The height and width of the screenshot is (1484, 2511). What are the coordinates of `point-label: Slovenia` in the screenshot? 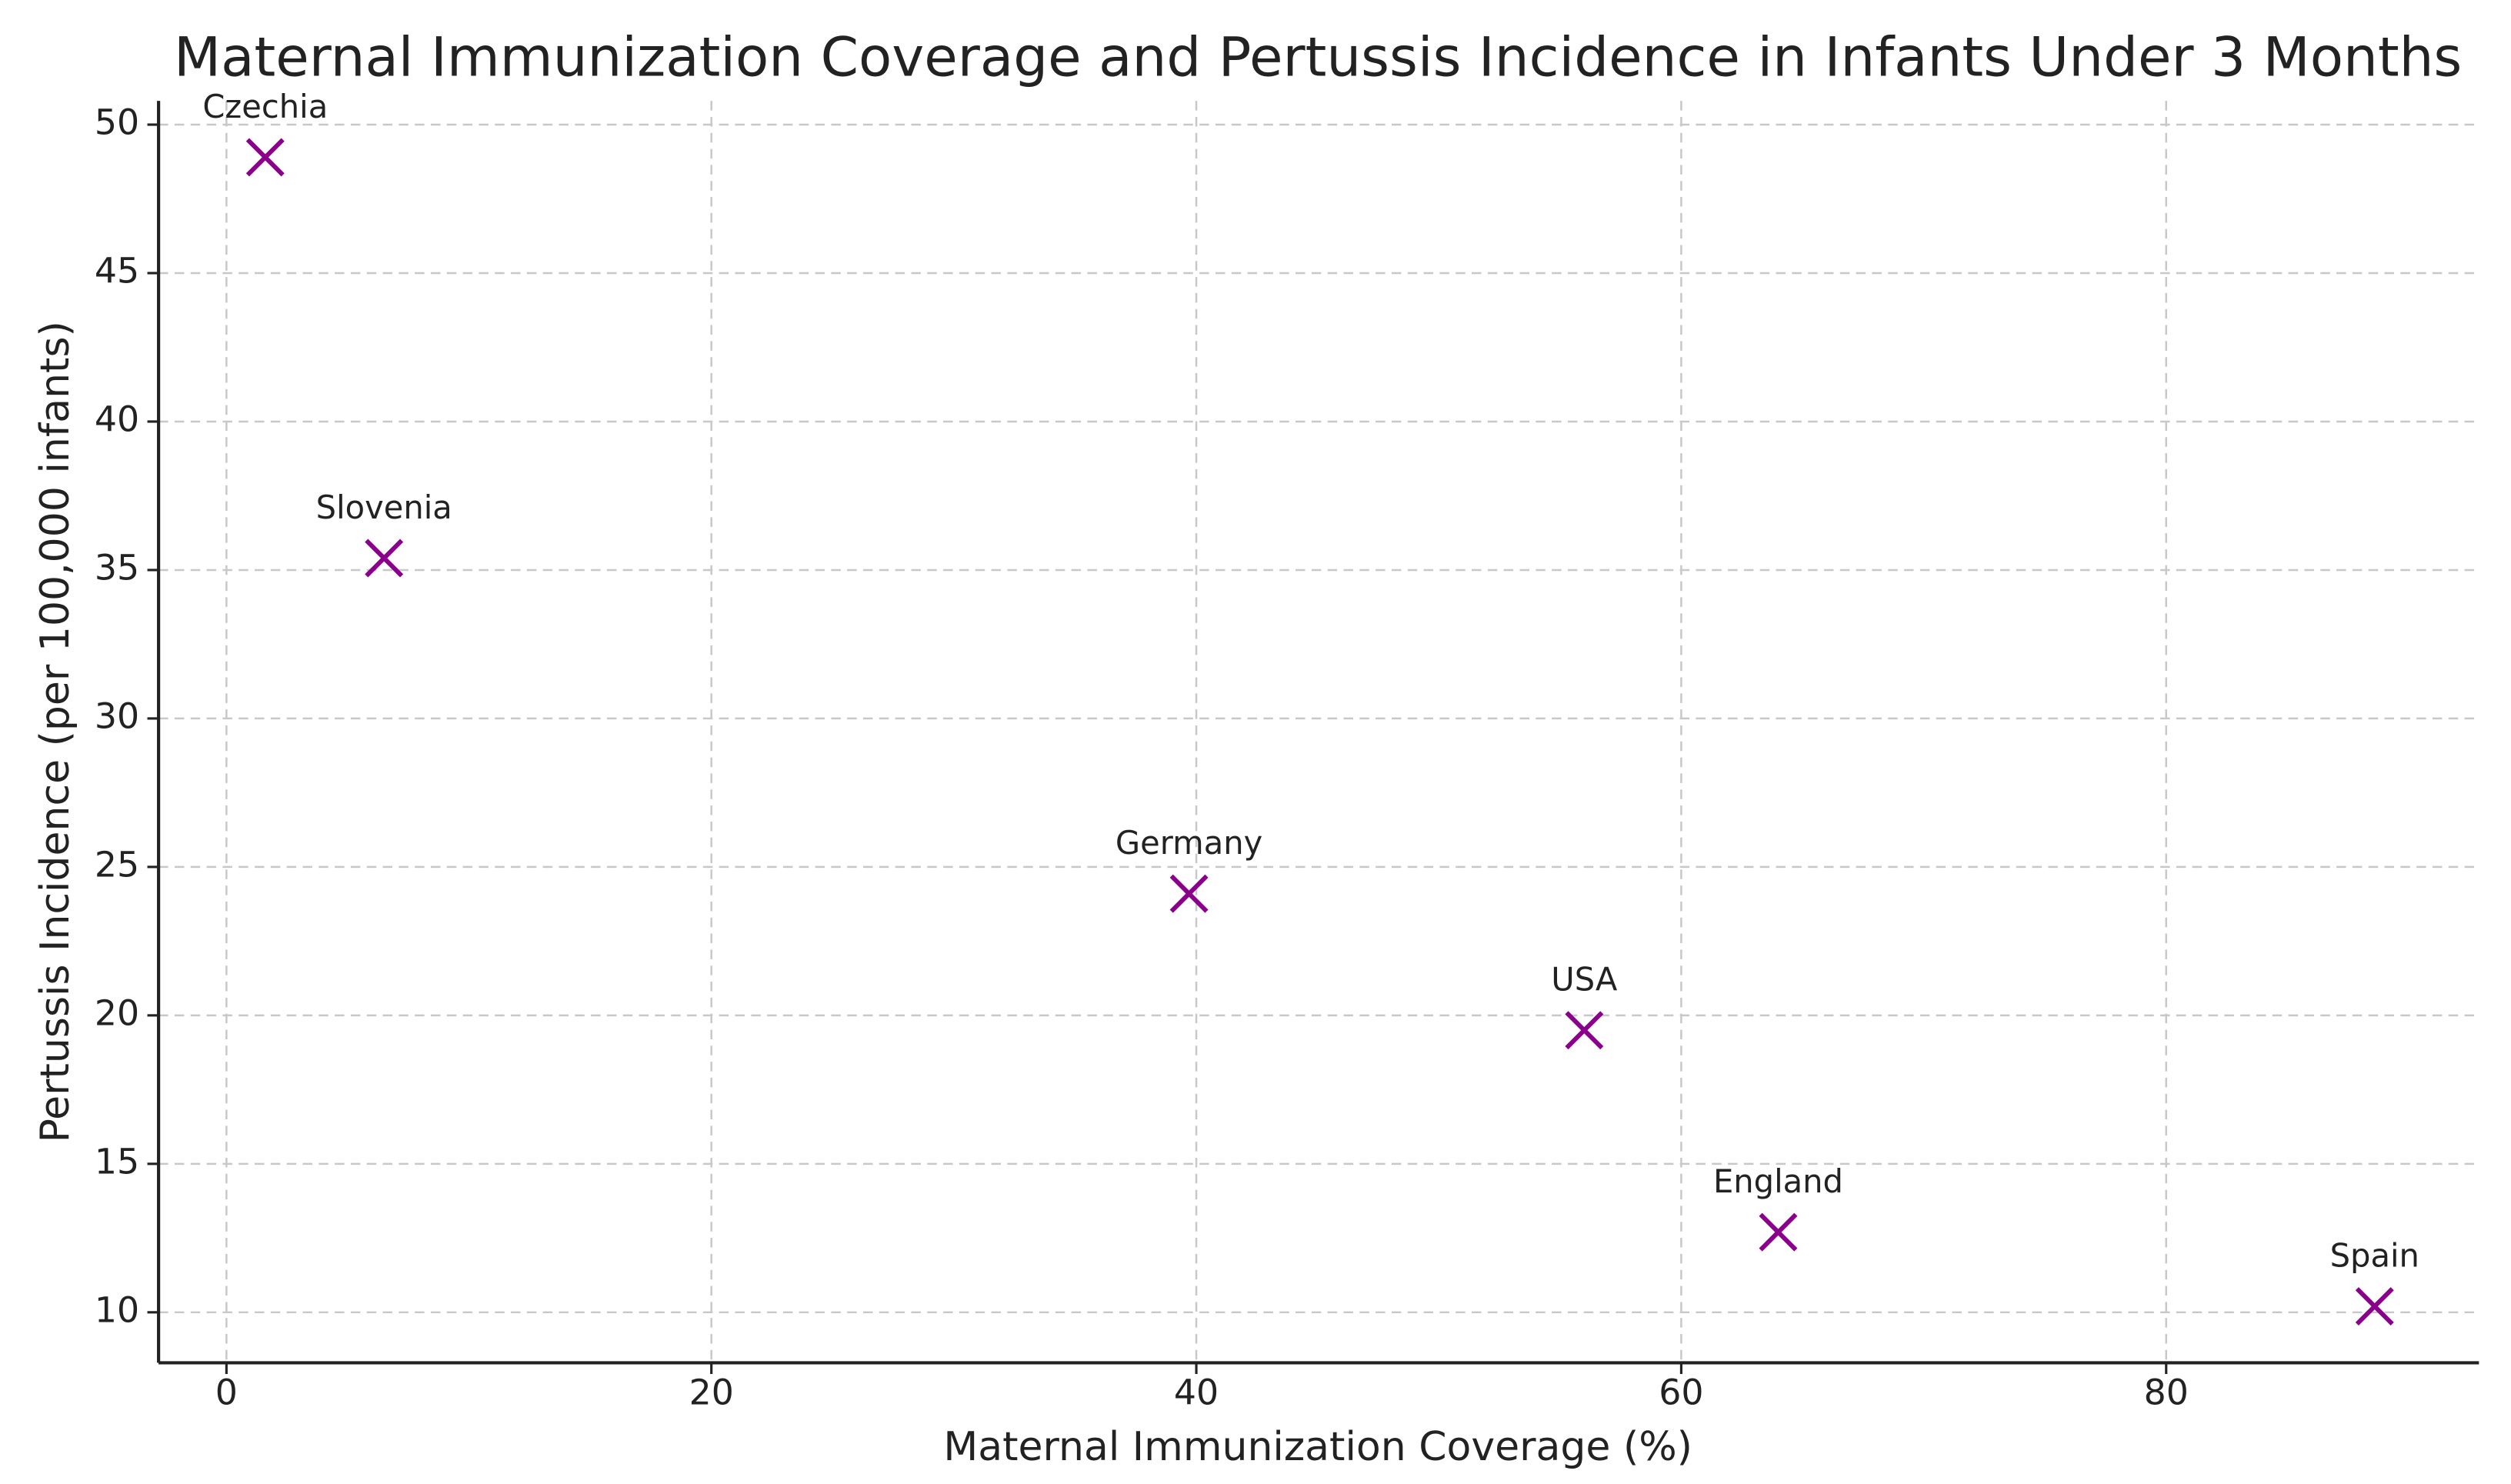 It's located at (384, 507).